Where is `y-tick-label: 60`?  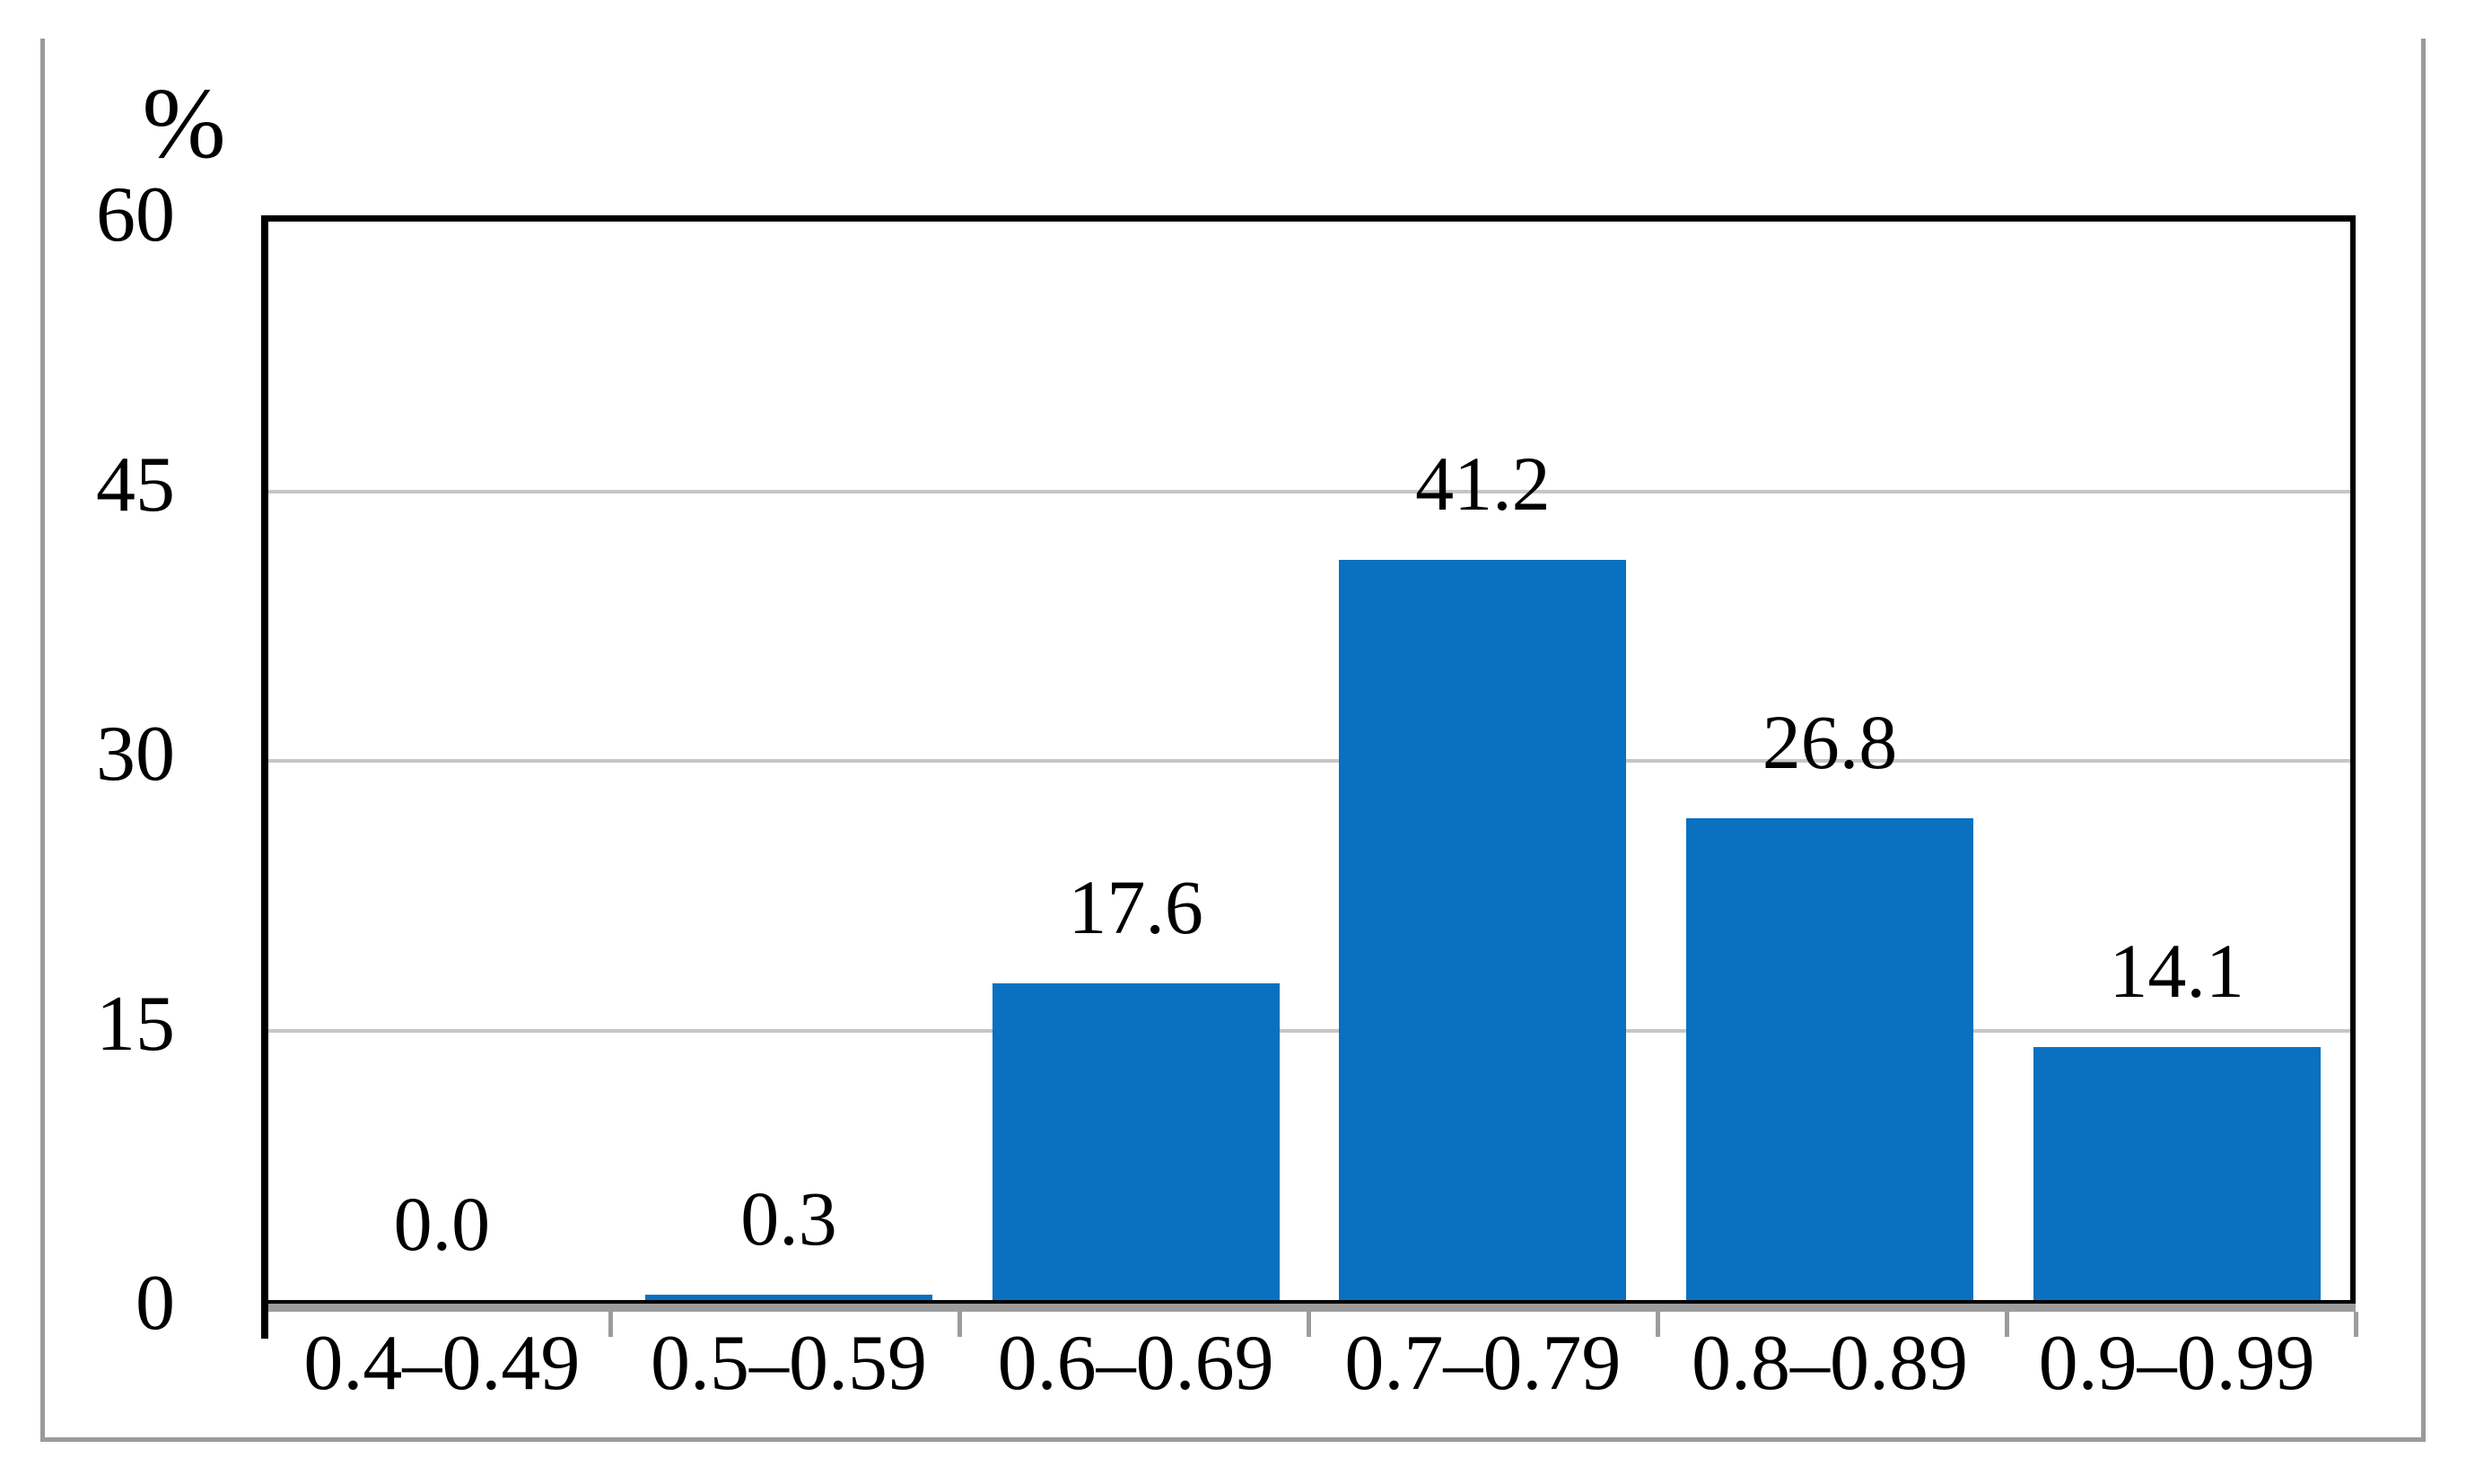 y-tick-label: 60 is located at coordinates (135, 214).